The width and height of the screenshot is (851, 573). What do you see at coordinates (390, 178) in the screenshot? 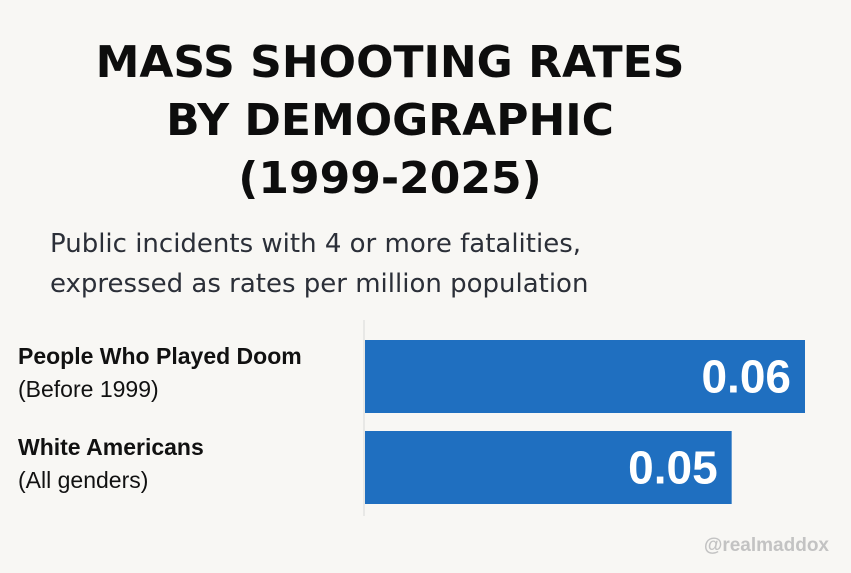
I see `chart-title-line-3: (1999-2025)` at bounding box center [390, 178].